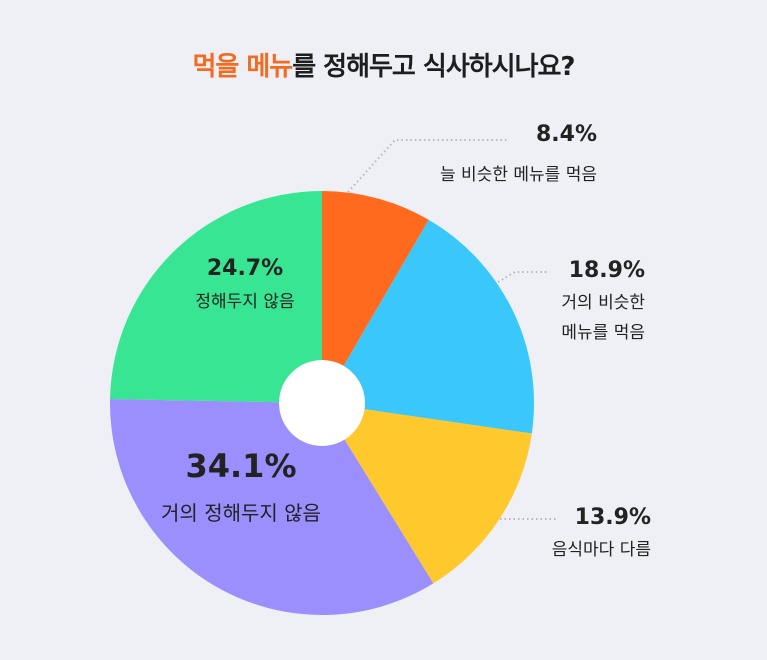 The width and height of the screenshot is (767, 660). I want to click on value-label: 34.1%, so click(241, 466).